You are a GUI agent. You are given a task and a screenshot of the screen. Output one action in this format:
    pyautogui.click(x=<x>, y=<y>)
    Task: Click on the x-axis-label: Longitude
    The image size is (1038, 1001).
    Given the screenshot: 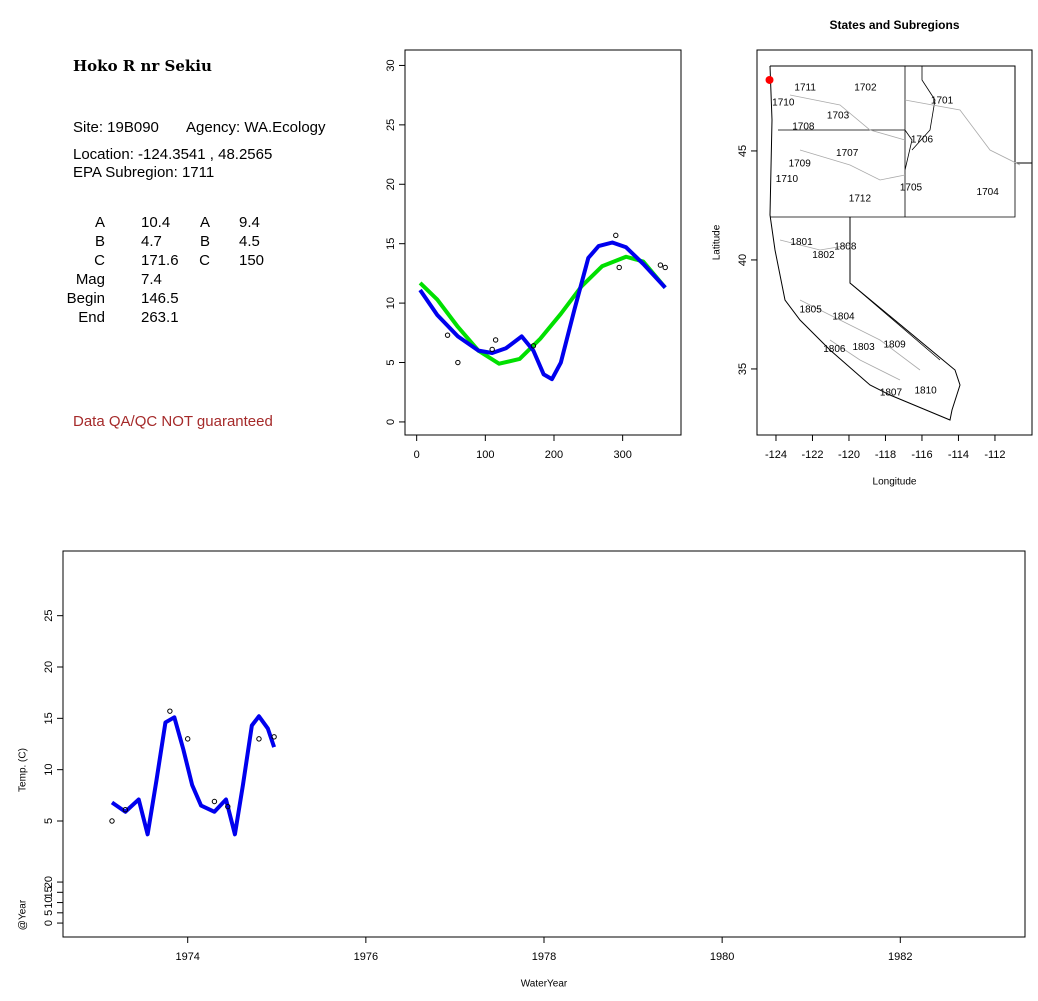 What is the action you would take?
    pyautogui.click(x=895, y=482)
    